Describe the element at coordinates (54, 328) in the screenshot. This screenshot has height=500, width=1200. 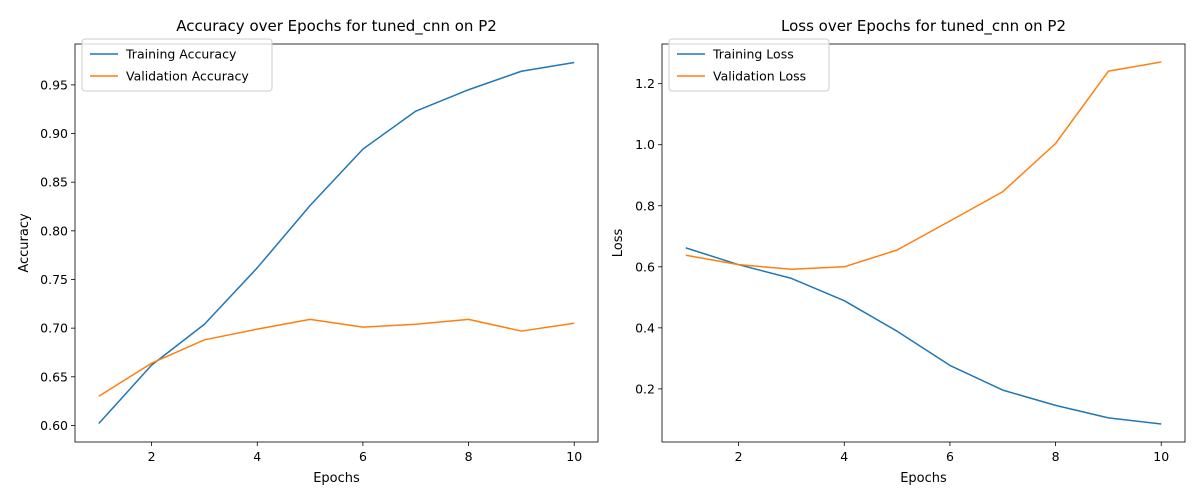
I see `y-tick-label: 0.70` at that location.